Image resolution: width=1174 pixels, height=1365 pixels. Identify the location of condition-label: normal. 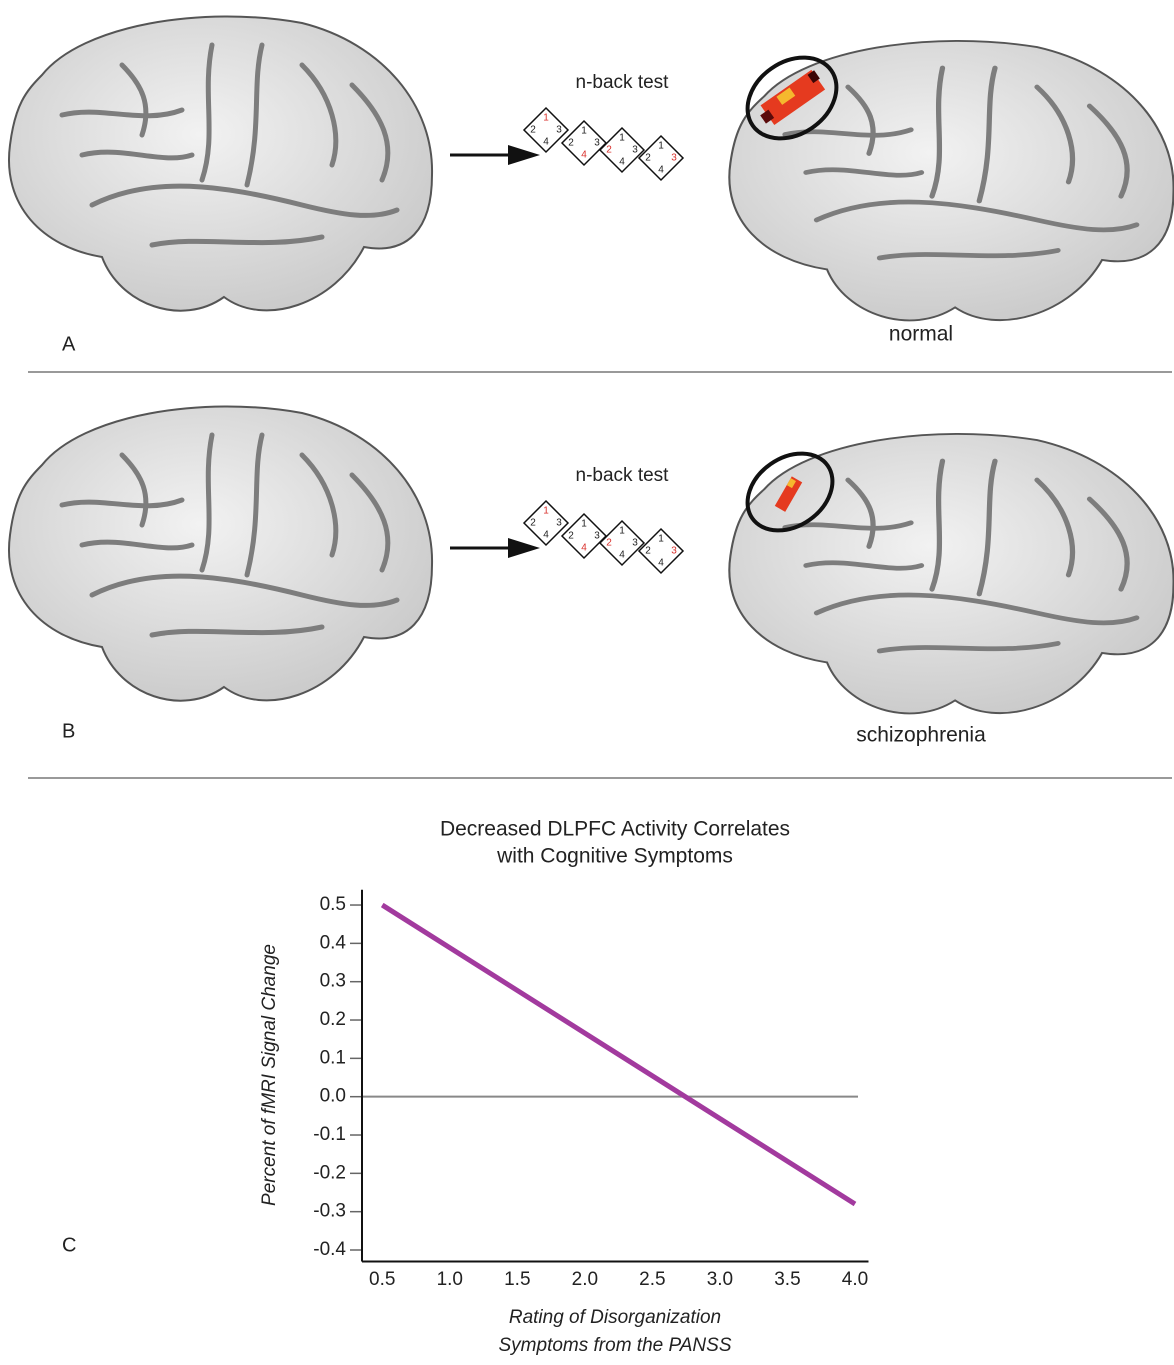
(921, 334).